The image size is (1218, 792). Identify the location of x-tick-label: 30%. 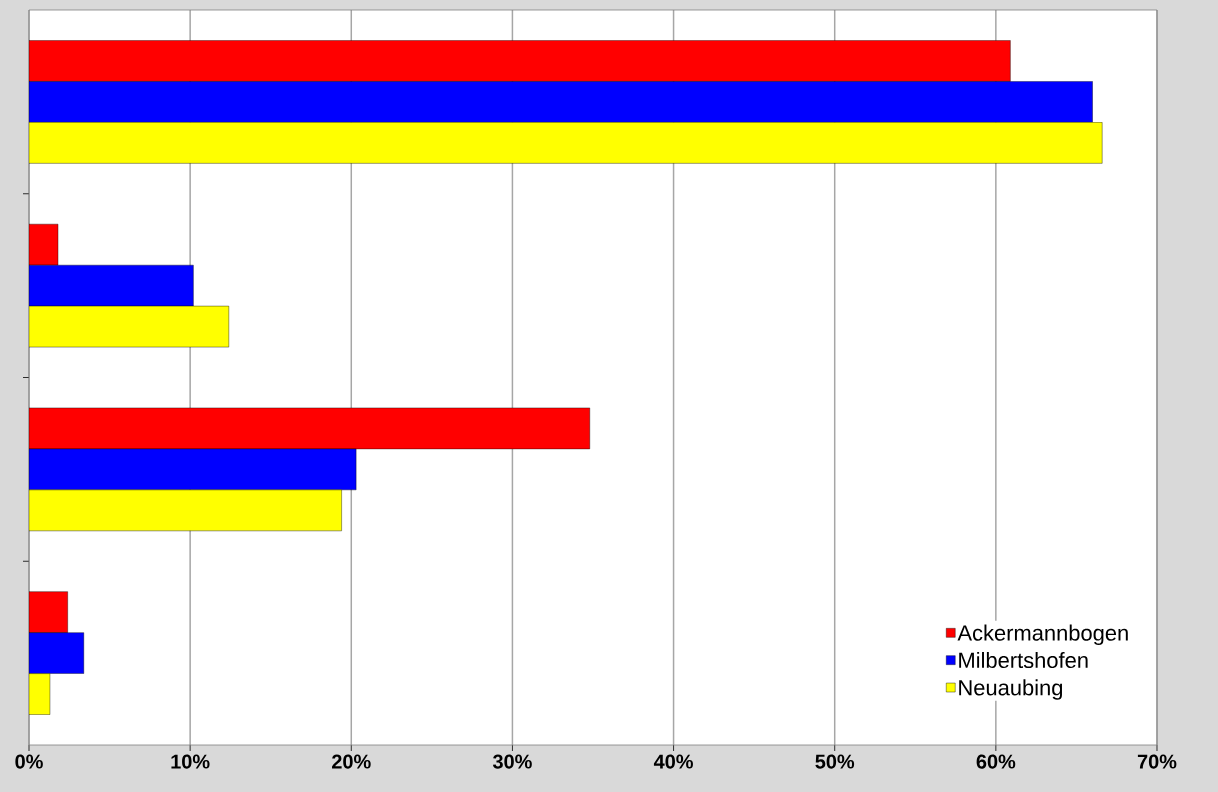
(512, 761).